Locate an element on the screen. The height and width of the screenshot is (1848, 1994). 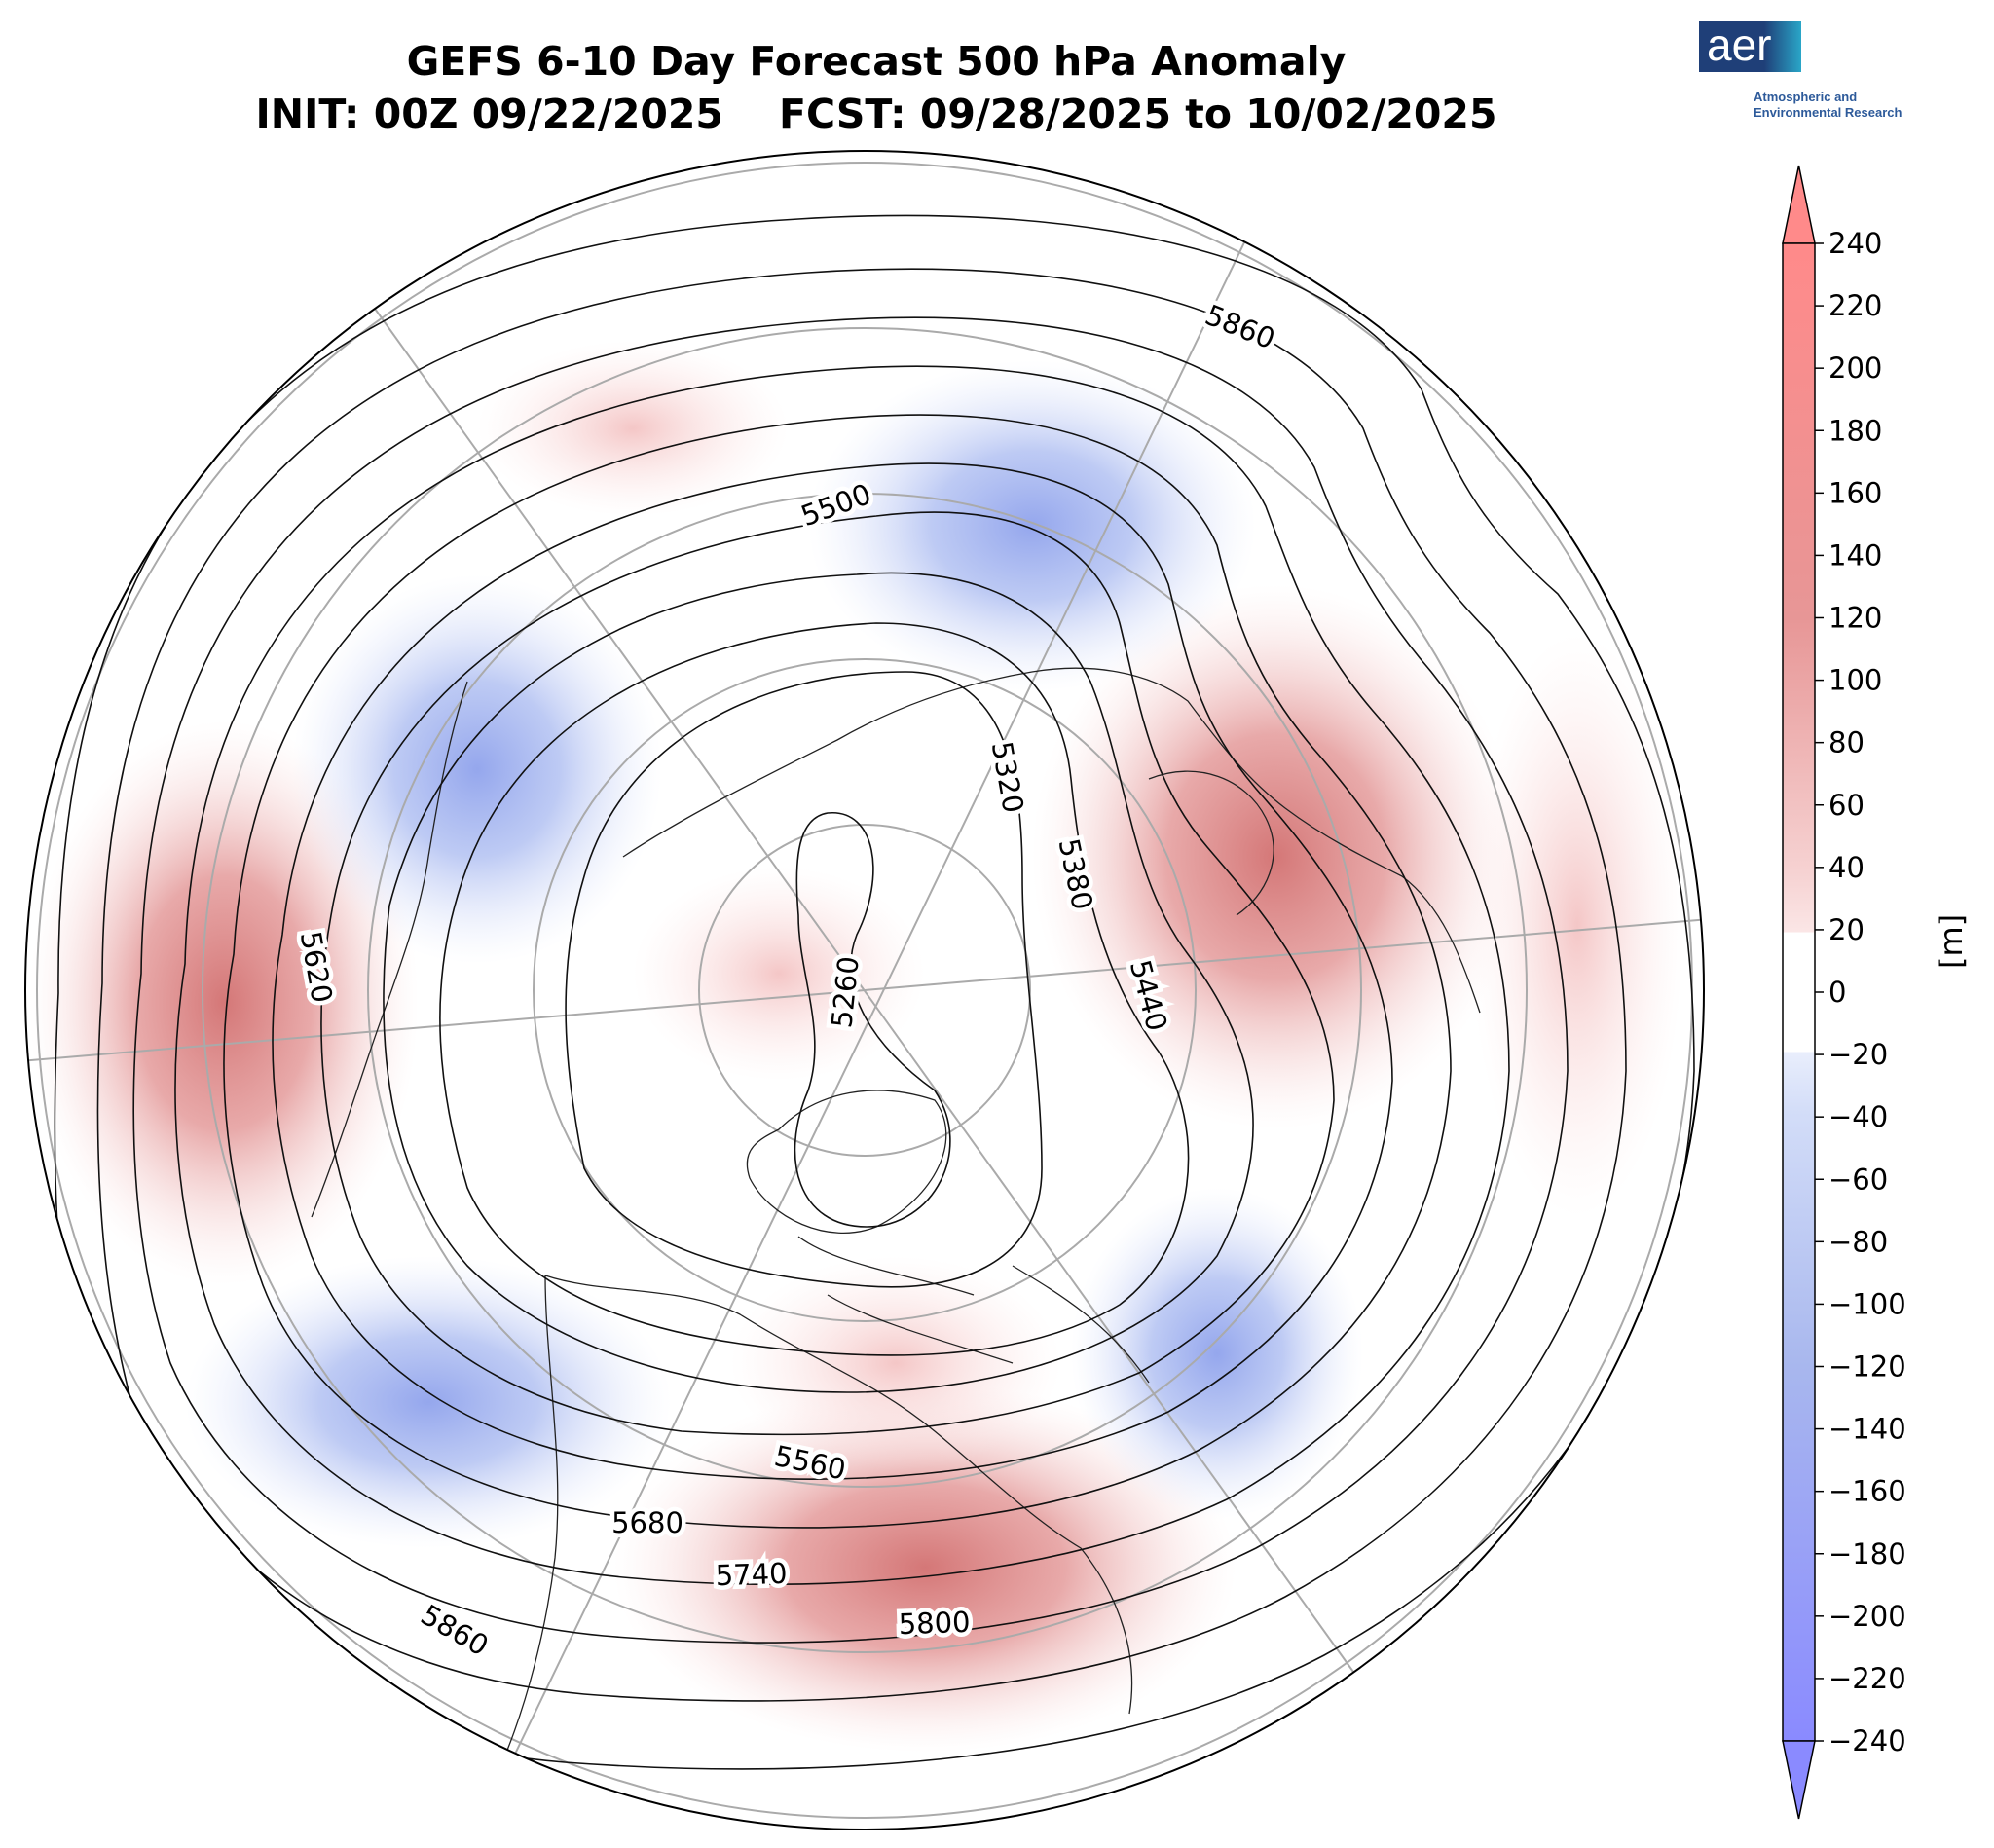
coastline-eurasia is located at coordinates (1051, 840).